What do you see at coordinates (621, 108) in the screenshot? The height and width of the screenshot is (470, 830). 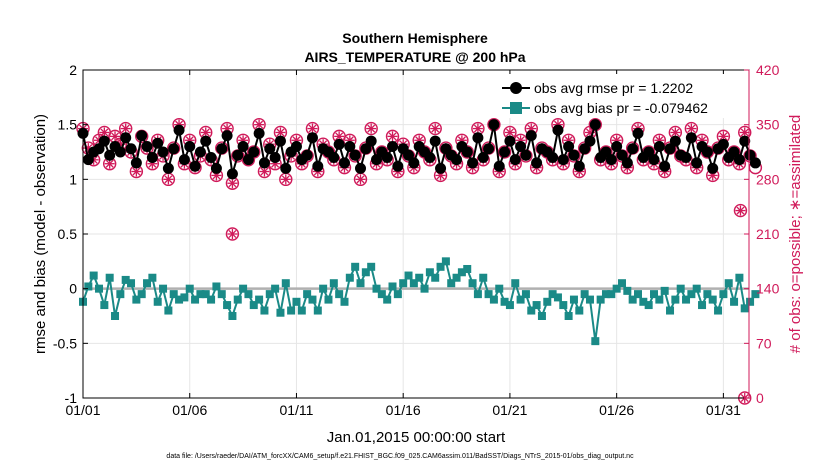 I see `legend-bias-label: obs avg bias pr = -0.079462` at bounding box center [621, 108].